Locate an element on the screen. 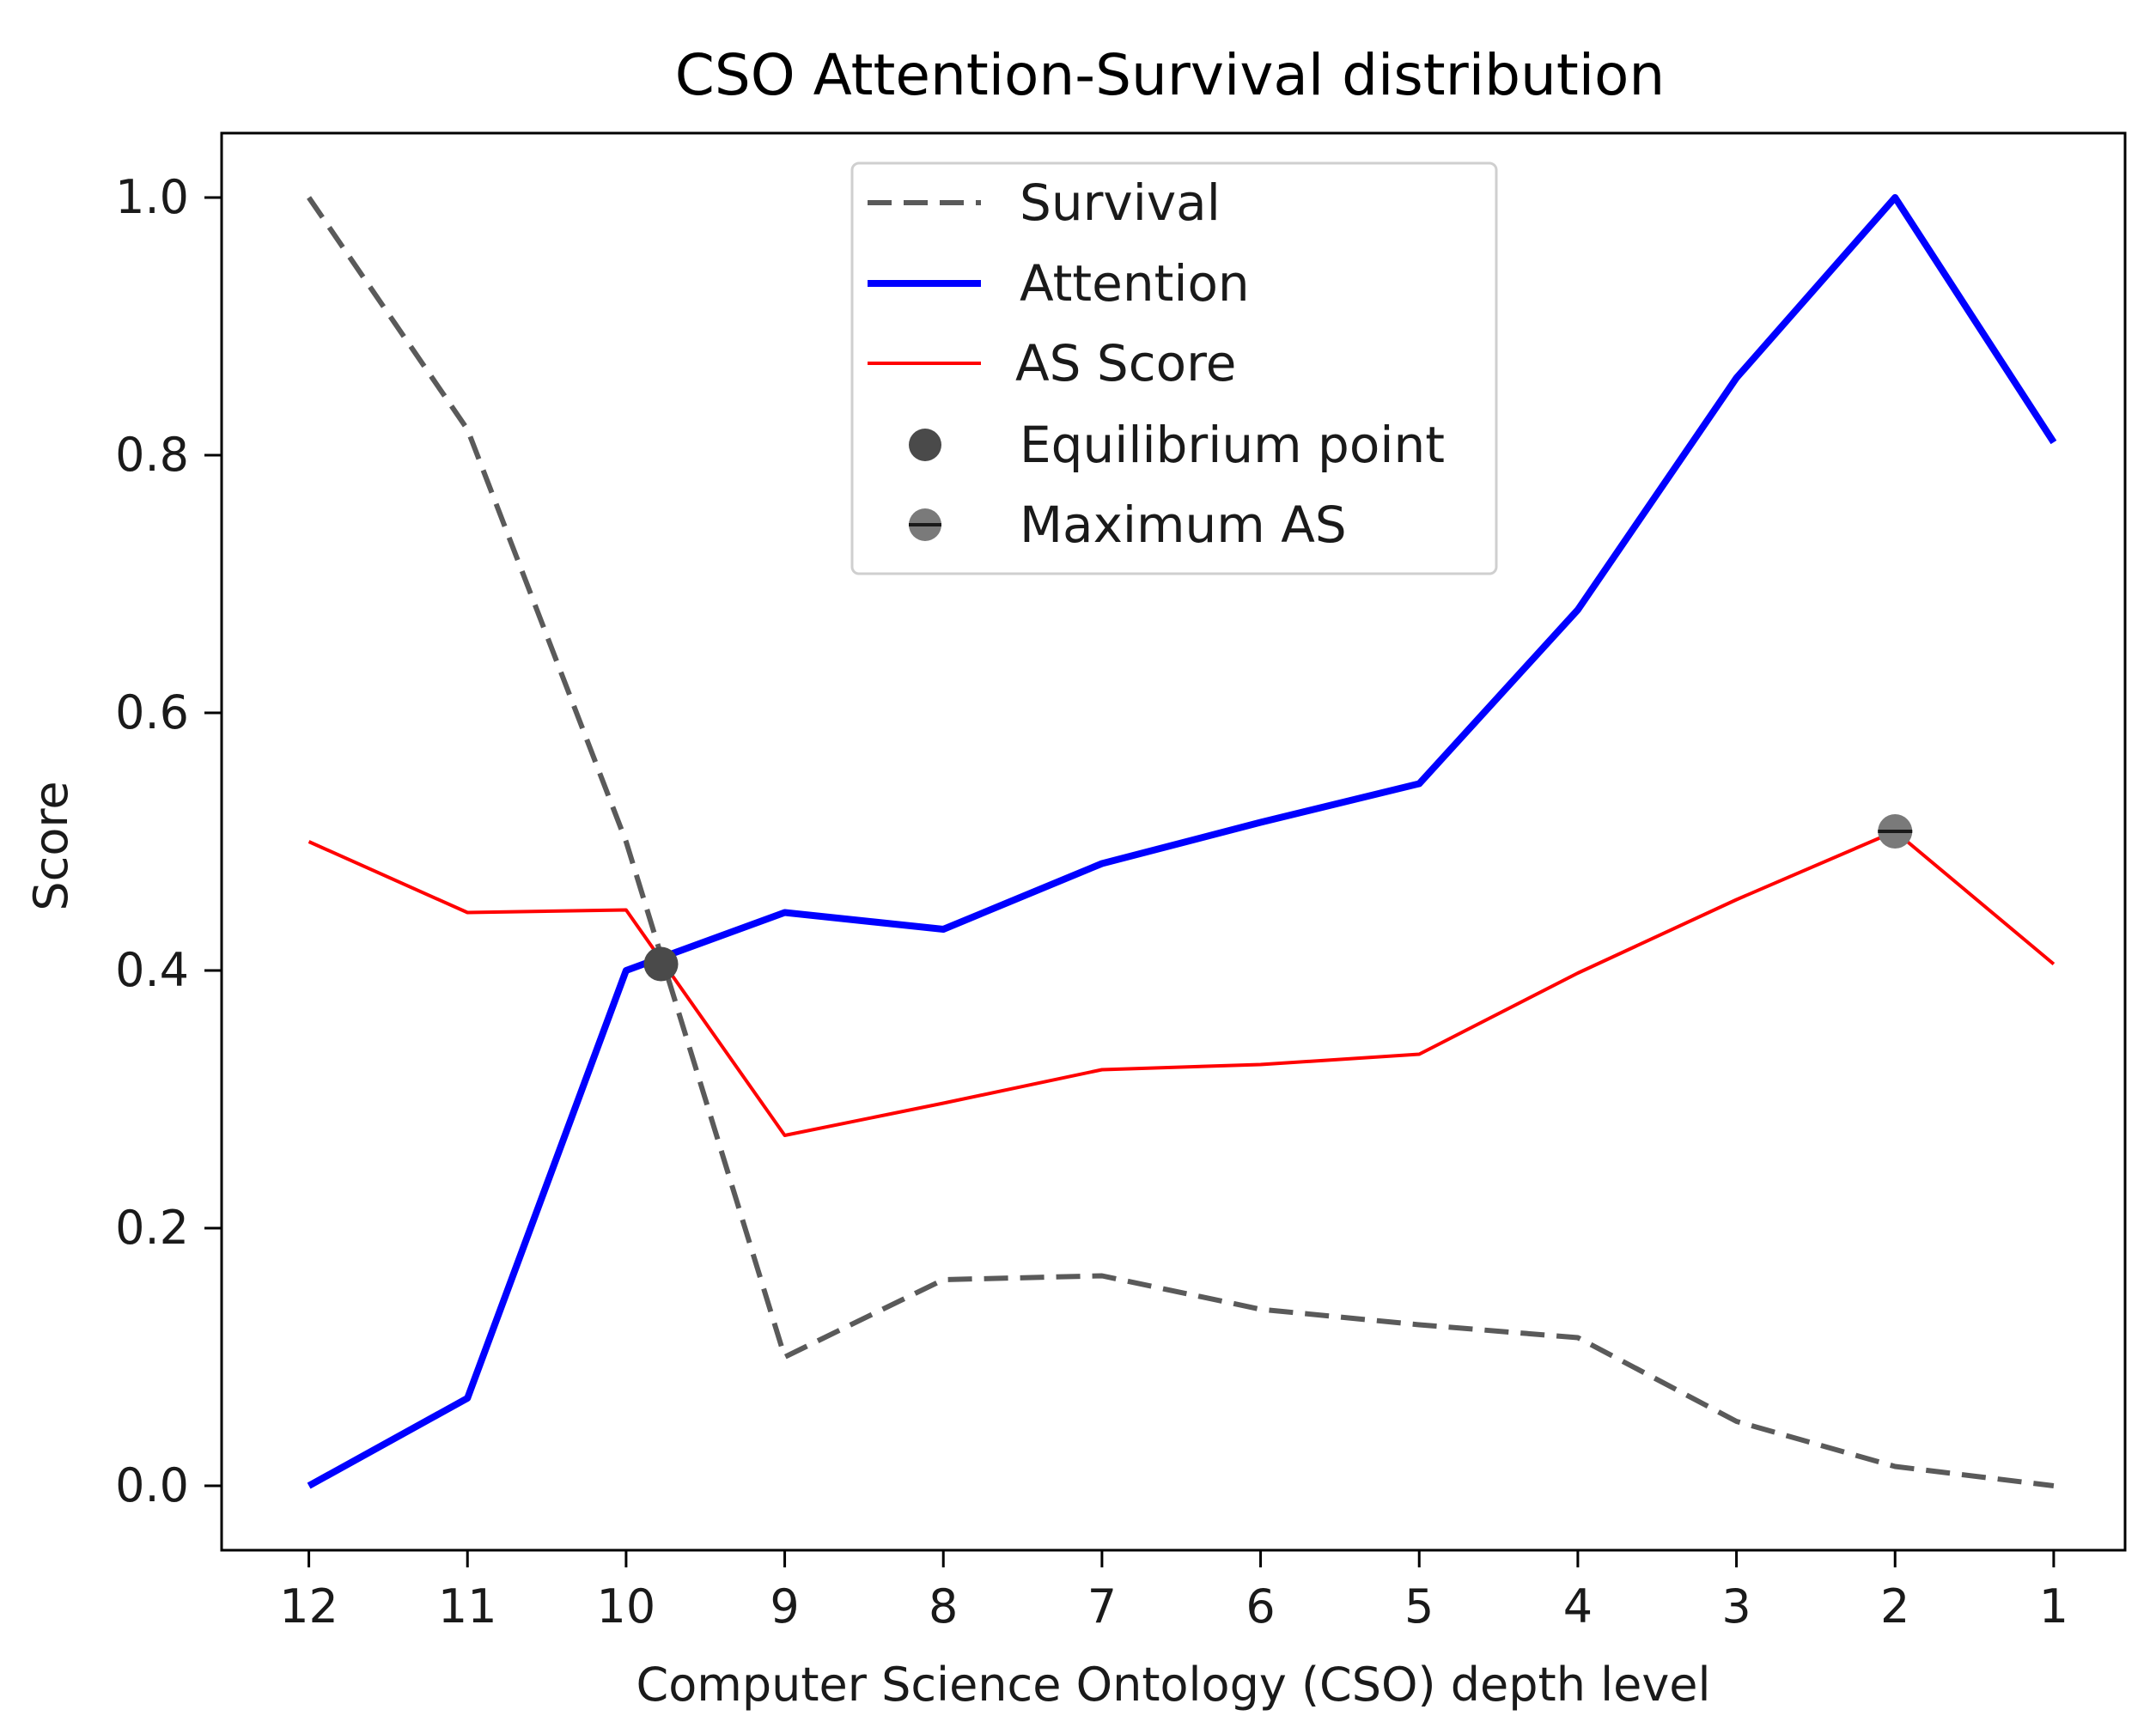 Image resolution: width=2156 pixels, height=1734 pixels. marker-layer is located at coordinates (1278, 898).